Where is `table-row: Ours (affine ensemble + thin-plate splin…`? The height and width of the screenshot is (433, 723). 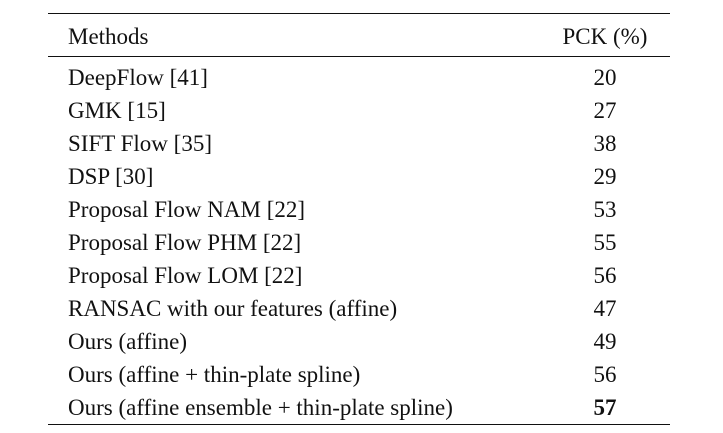
table-row: Ours (affine ensemble + thin-plate splin… is located at coordinates (359, 408).